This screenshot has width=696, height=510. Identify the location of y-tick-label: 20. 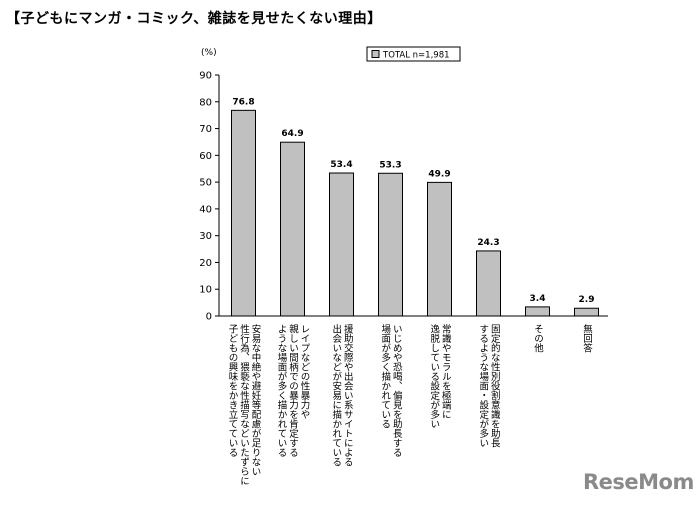
(205, 263).